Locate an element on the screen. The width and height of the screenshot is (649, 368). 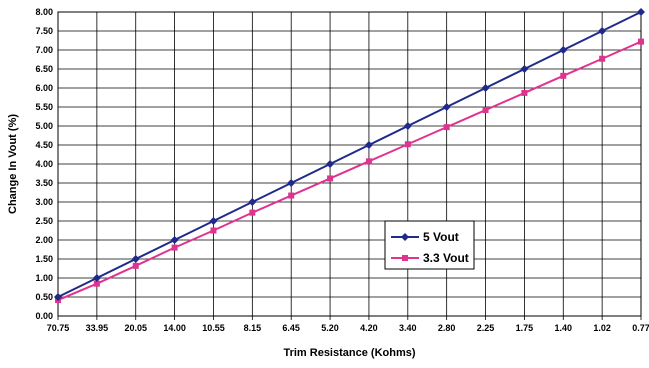
x-tick-label: 33.95 is located at coordinates (97, 328).